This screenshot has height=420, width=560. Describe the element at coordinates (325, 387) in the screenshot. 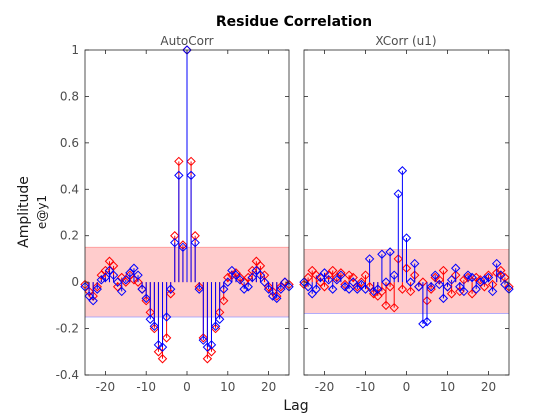

I see `x-tick-label: -20` at that location.